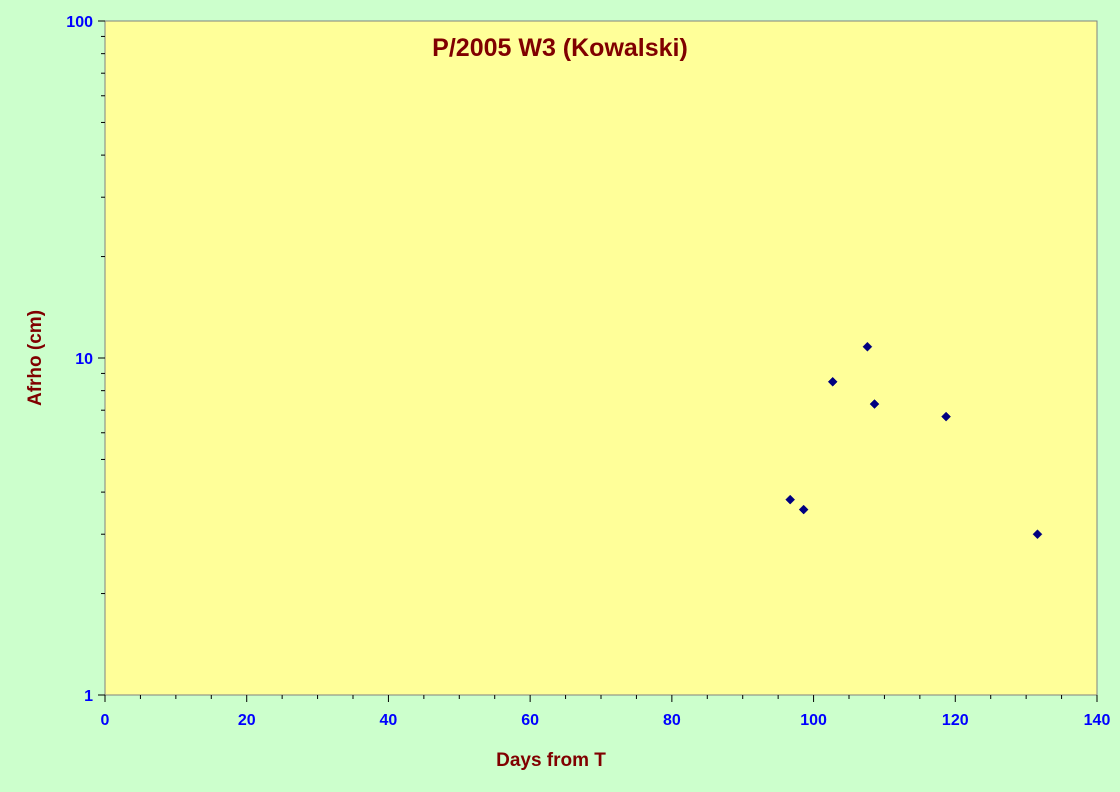 The width and height of the screenshot is (1120, 792). Describe the element at coordinates (914, 440) in the screenshot. I see `data-markers` at that location.